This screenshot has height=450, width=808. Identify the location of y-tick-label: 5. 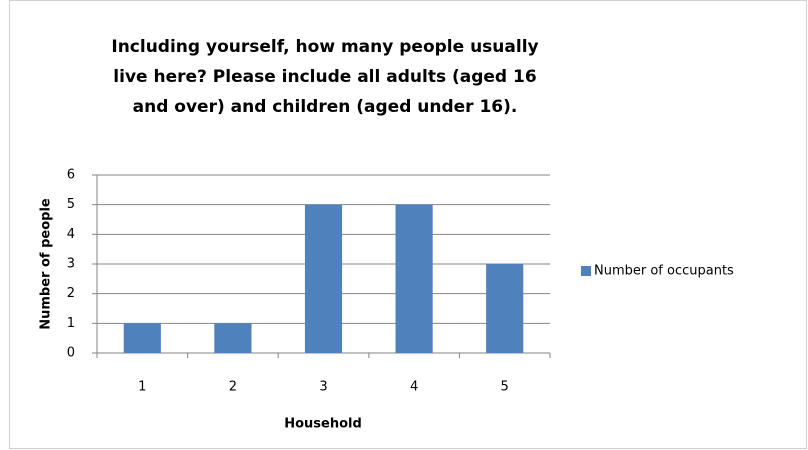
(71, 204).